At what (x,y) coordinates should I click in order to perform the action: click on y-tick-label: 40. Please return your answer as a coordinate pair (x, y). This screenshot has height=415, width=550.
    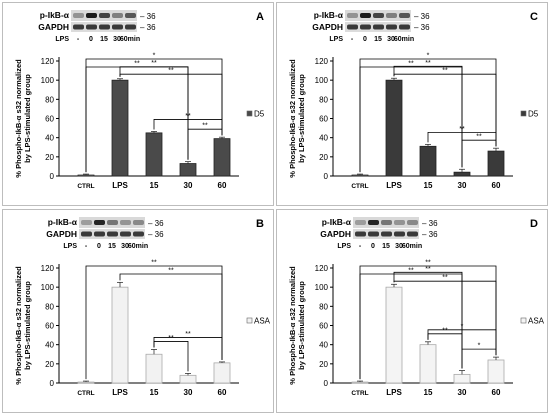
    Looking at the image, I should click on (49, 138).